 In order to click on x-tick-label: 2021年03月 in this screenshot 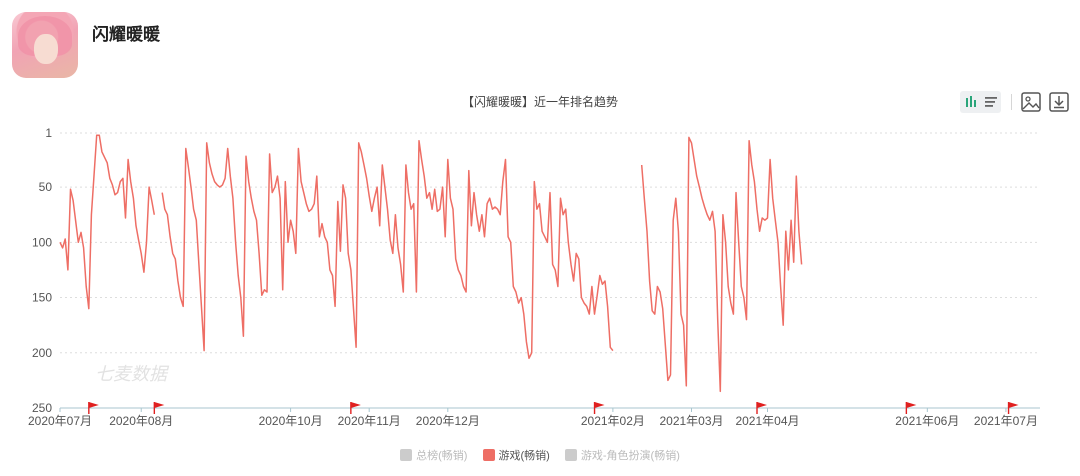, I will do `click(691, 421)`.